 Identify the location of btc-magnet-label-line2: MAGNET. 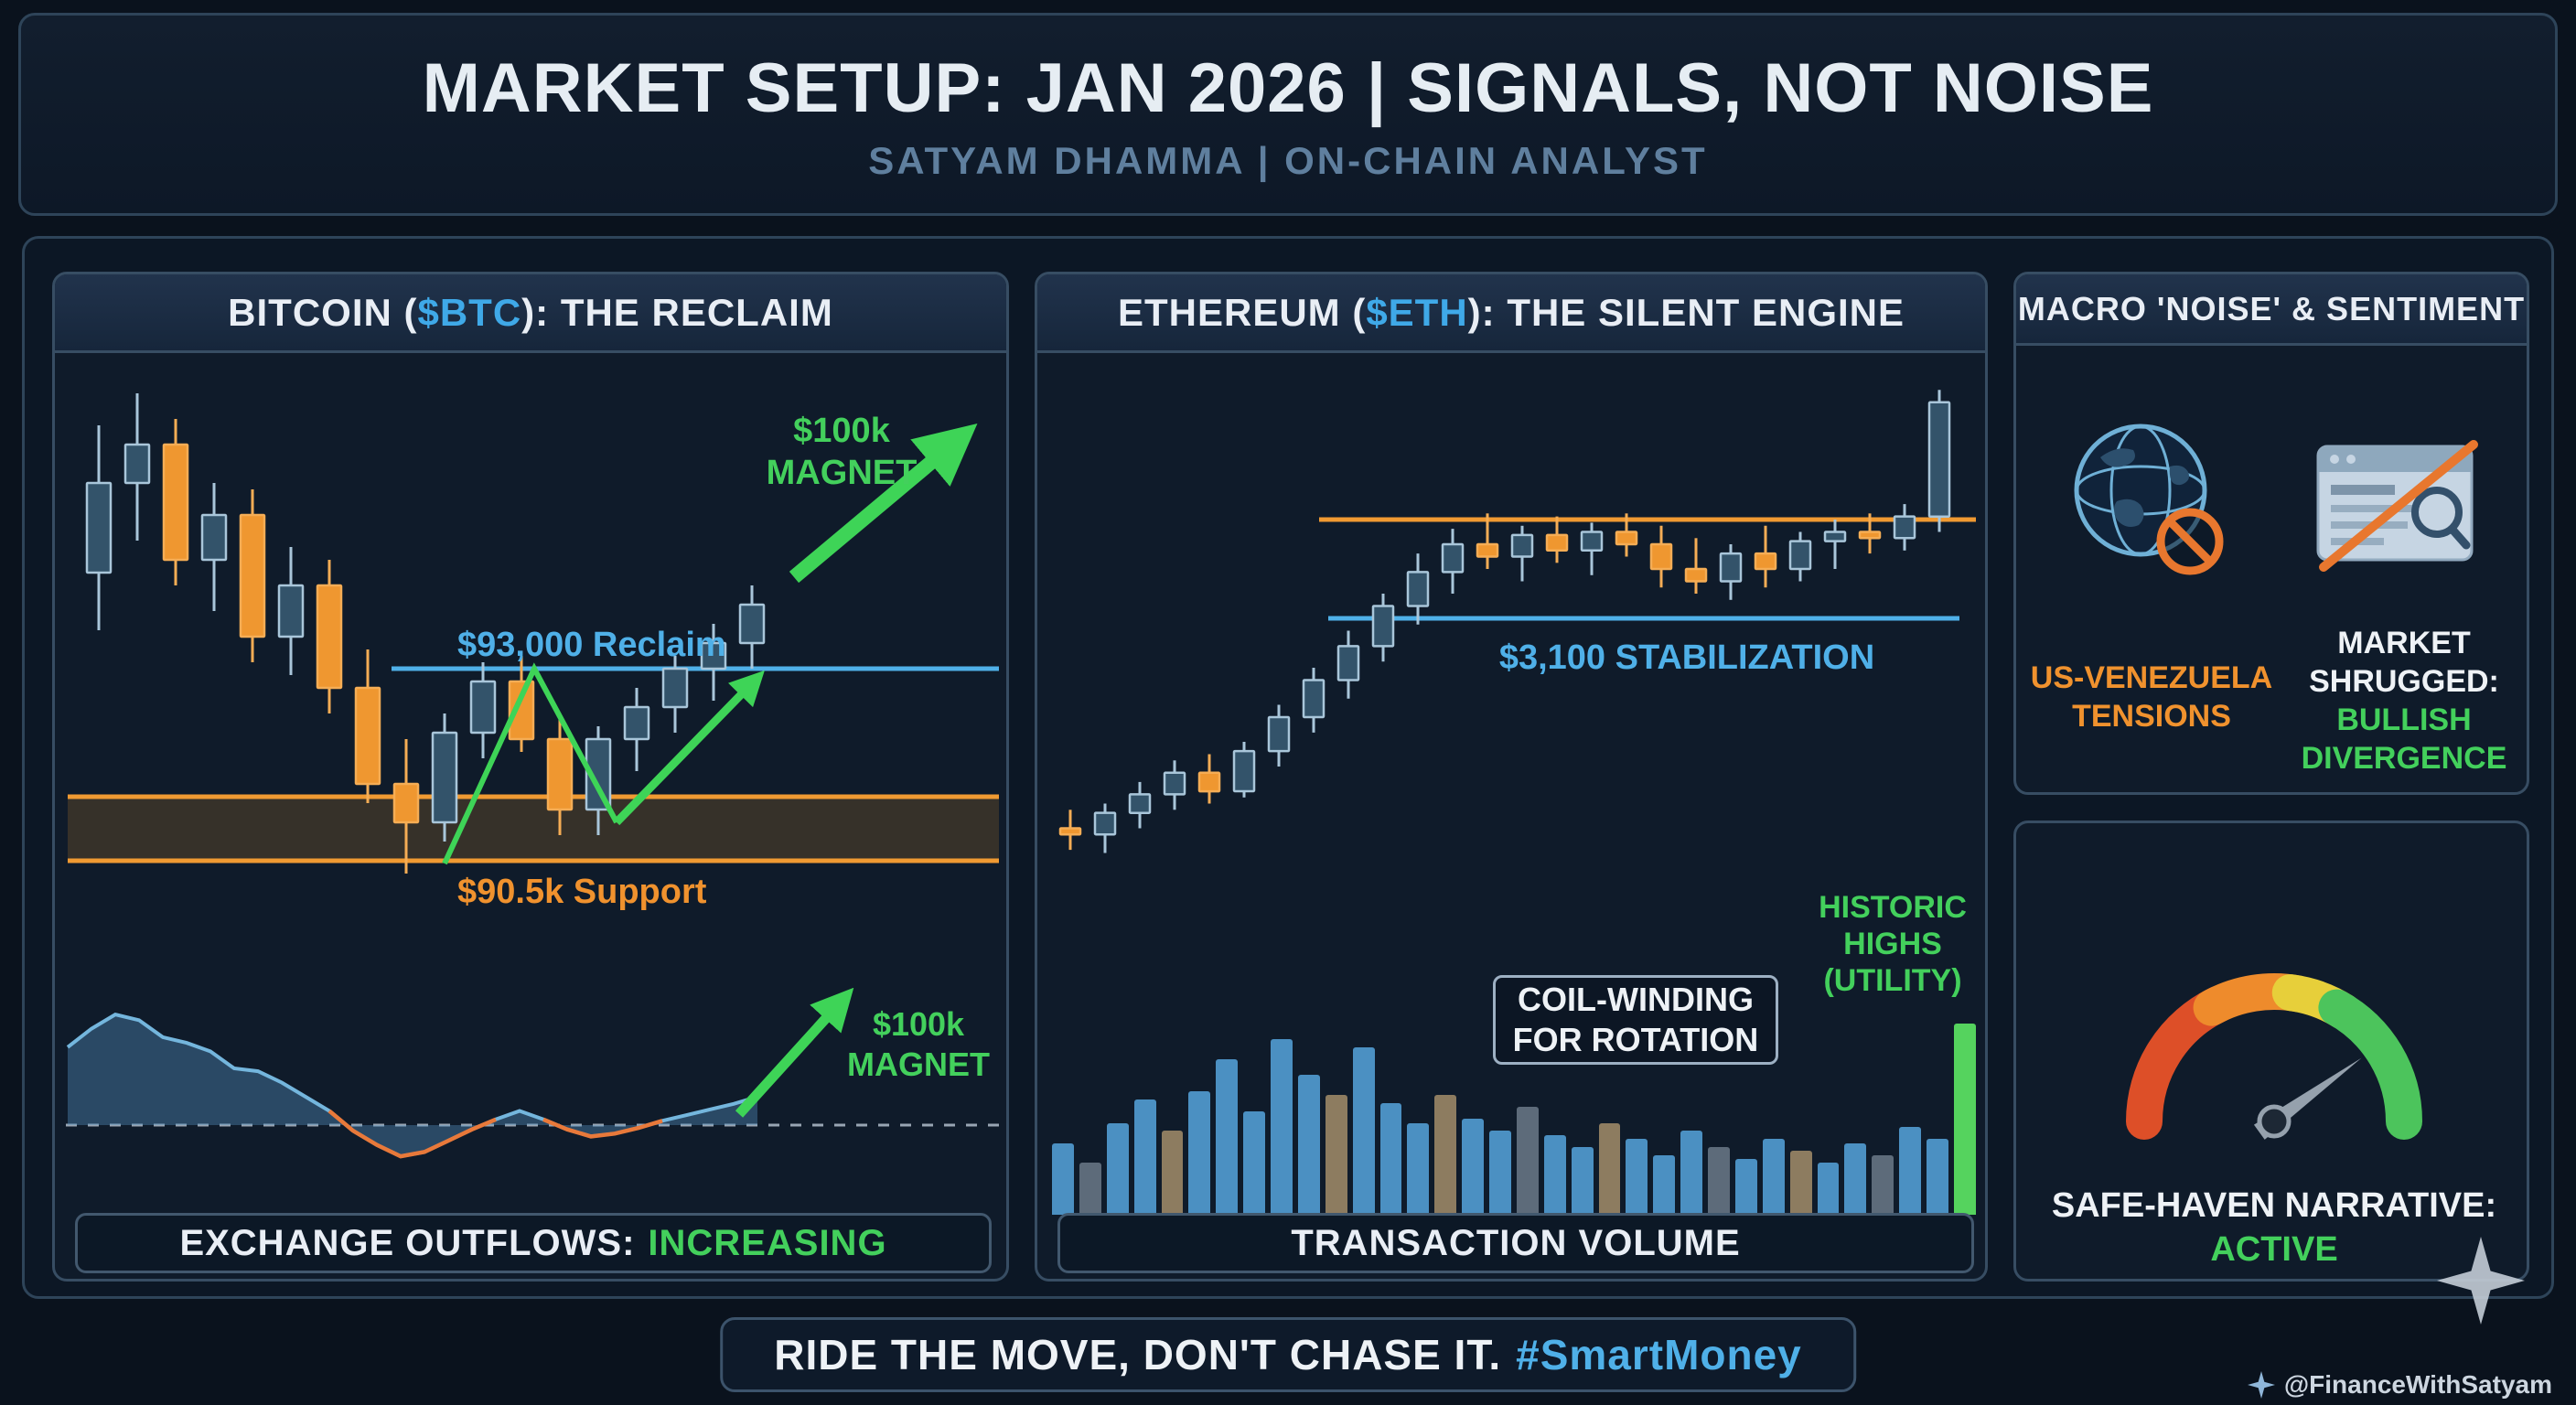
(842, 473).